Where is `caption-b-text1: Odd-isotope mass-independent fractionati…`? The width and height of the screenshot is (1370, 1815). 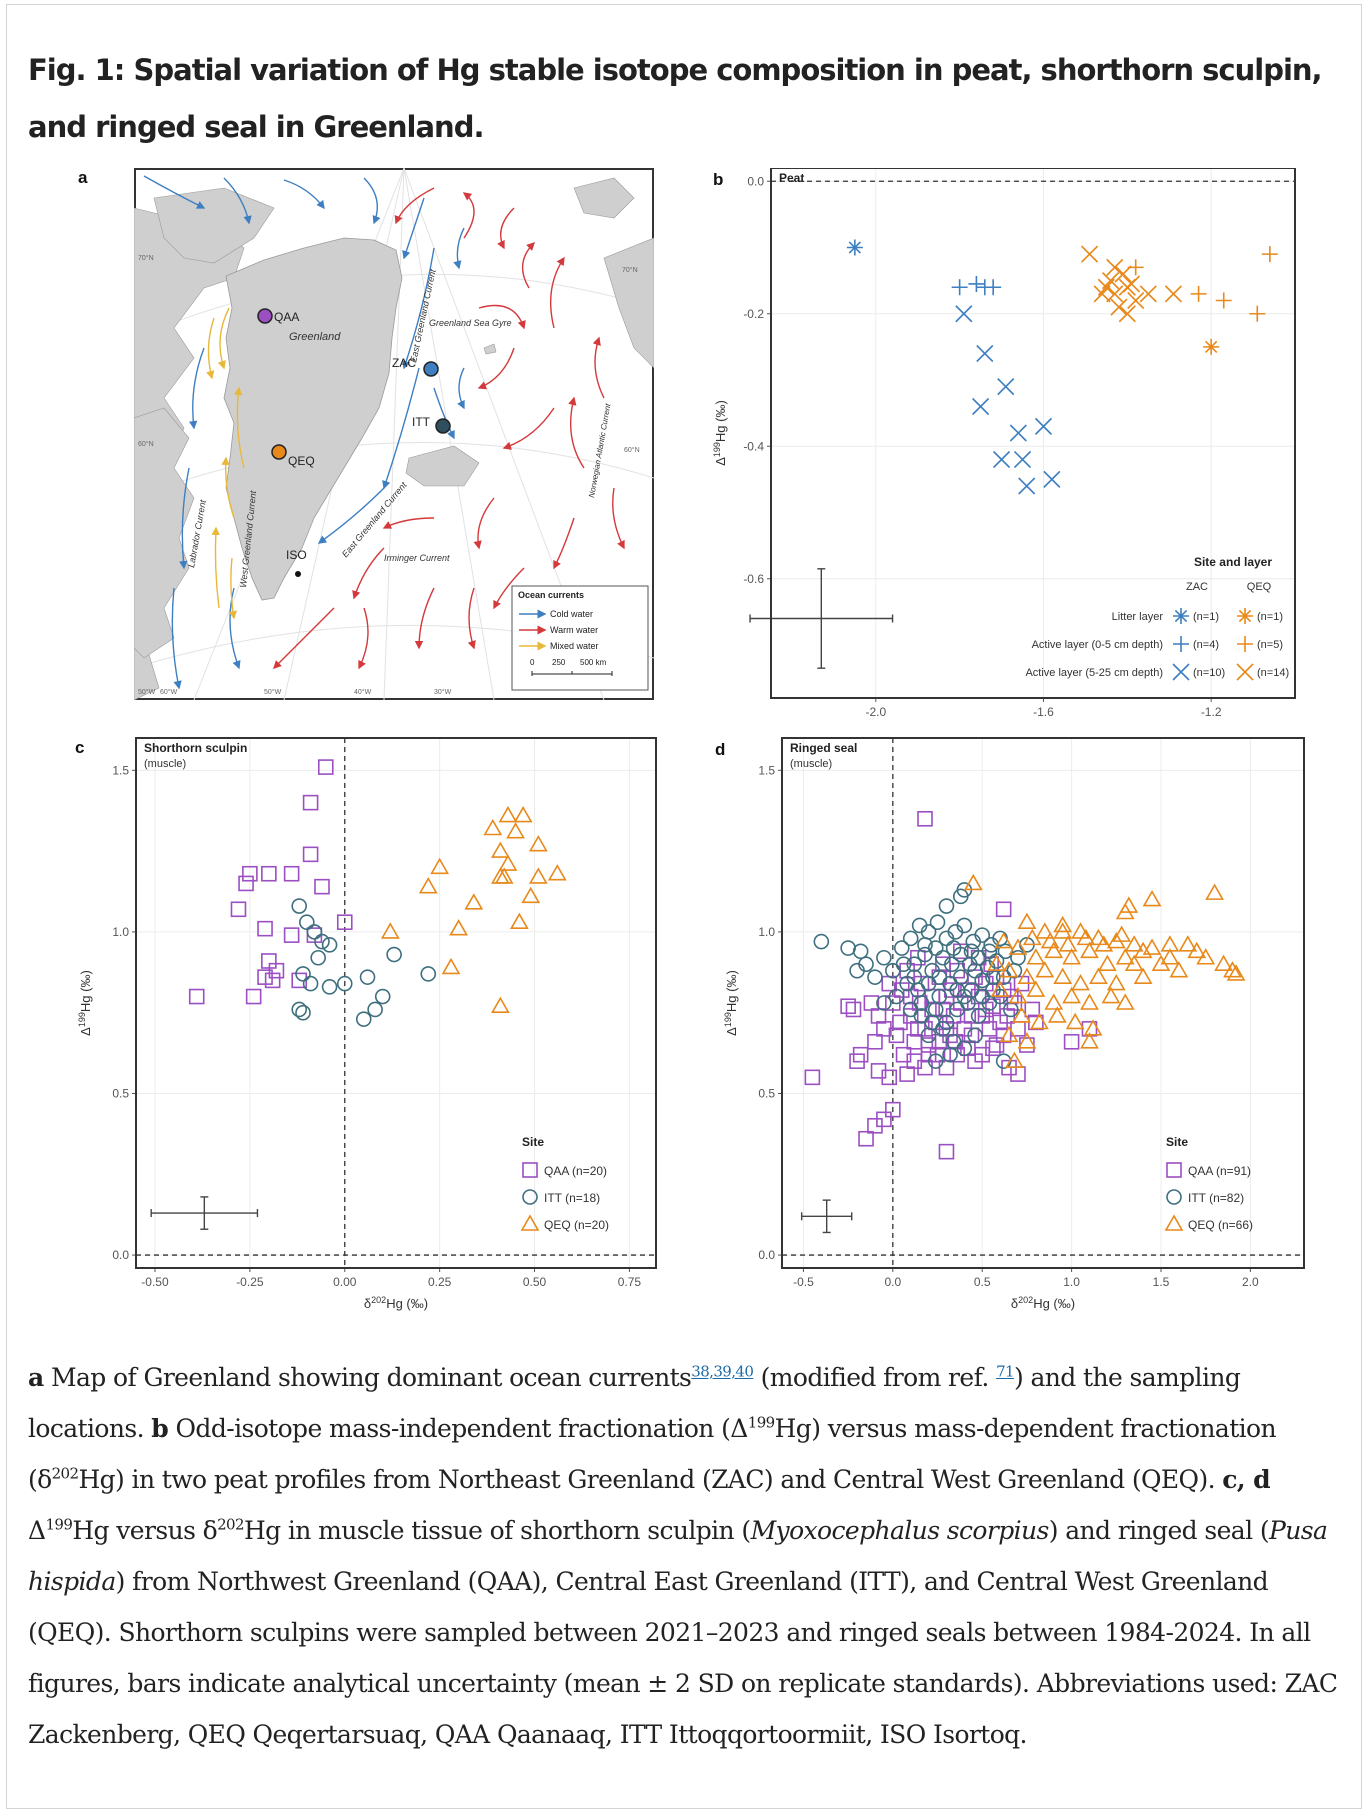 caption-b-text1: Odd-isotope mass-independent fractionati… is located at coordinates (458, 1428).